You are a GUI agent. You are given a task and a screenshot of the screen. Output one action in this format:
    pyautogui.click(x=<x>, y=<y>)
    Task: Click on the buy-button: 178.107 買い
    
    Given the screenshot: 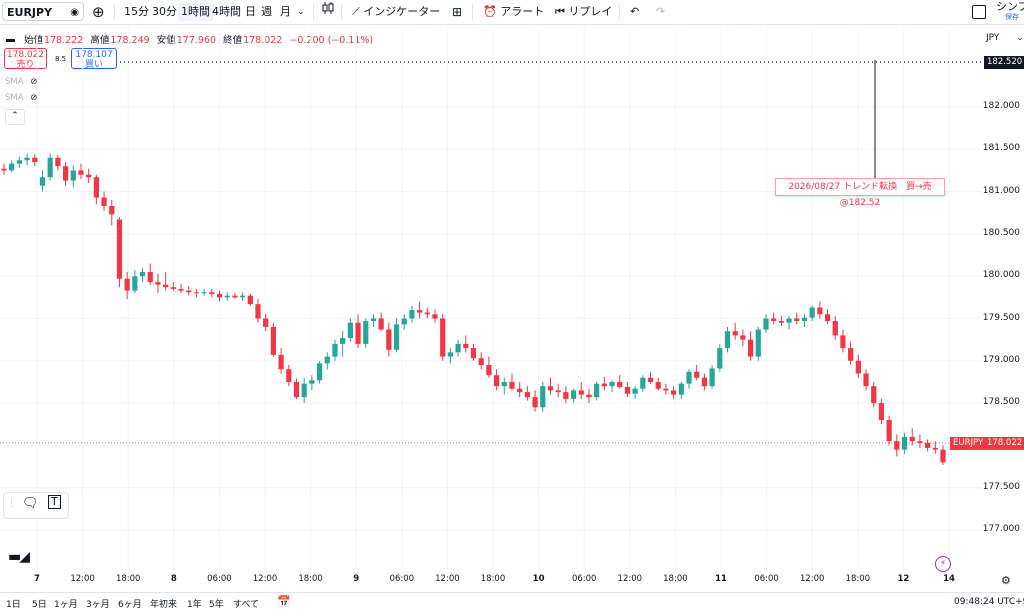 What is the action you would take?
    pyautogui.click(x=94, y=59)
    